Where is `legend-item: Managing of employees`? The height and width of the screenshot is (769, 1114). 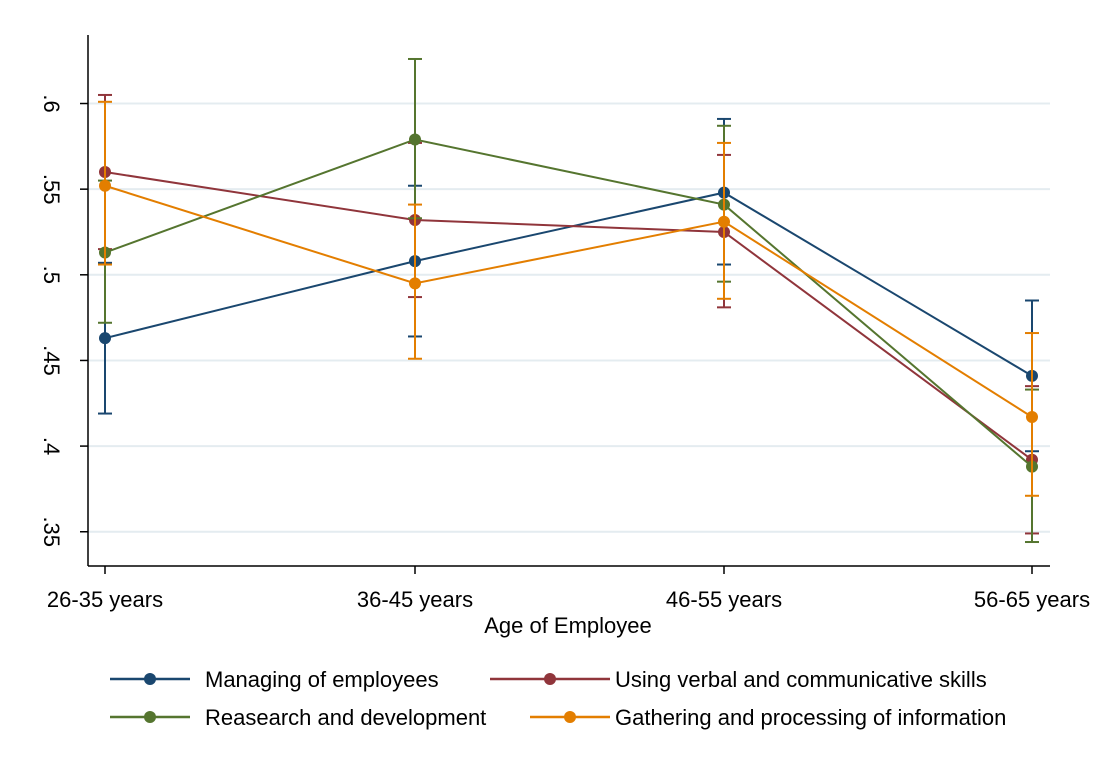
legend-item: Managing of employees is located at coordinates (274, 679).